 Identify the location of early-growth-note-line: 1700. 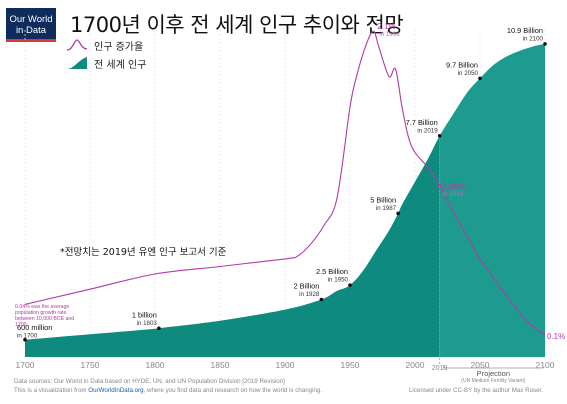
(21, 325).